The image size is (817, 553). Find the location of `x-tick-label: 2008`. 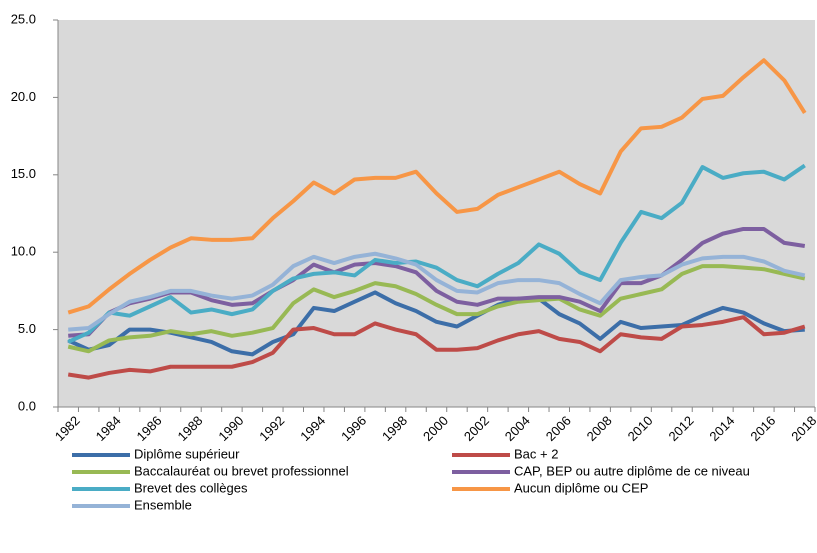

x-tick-label: 2008 is located at coordinates (599, 428).